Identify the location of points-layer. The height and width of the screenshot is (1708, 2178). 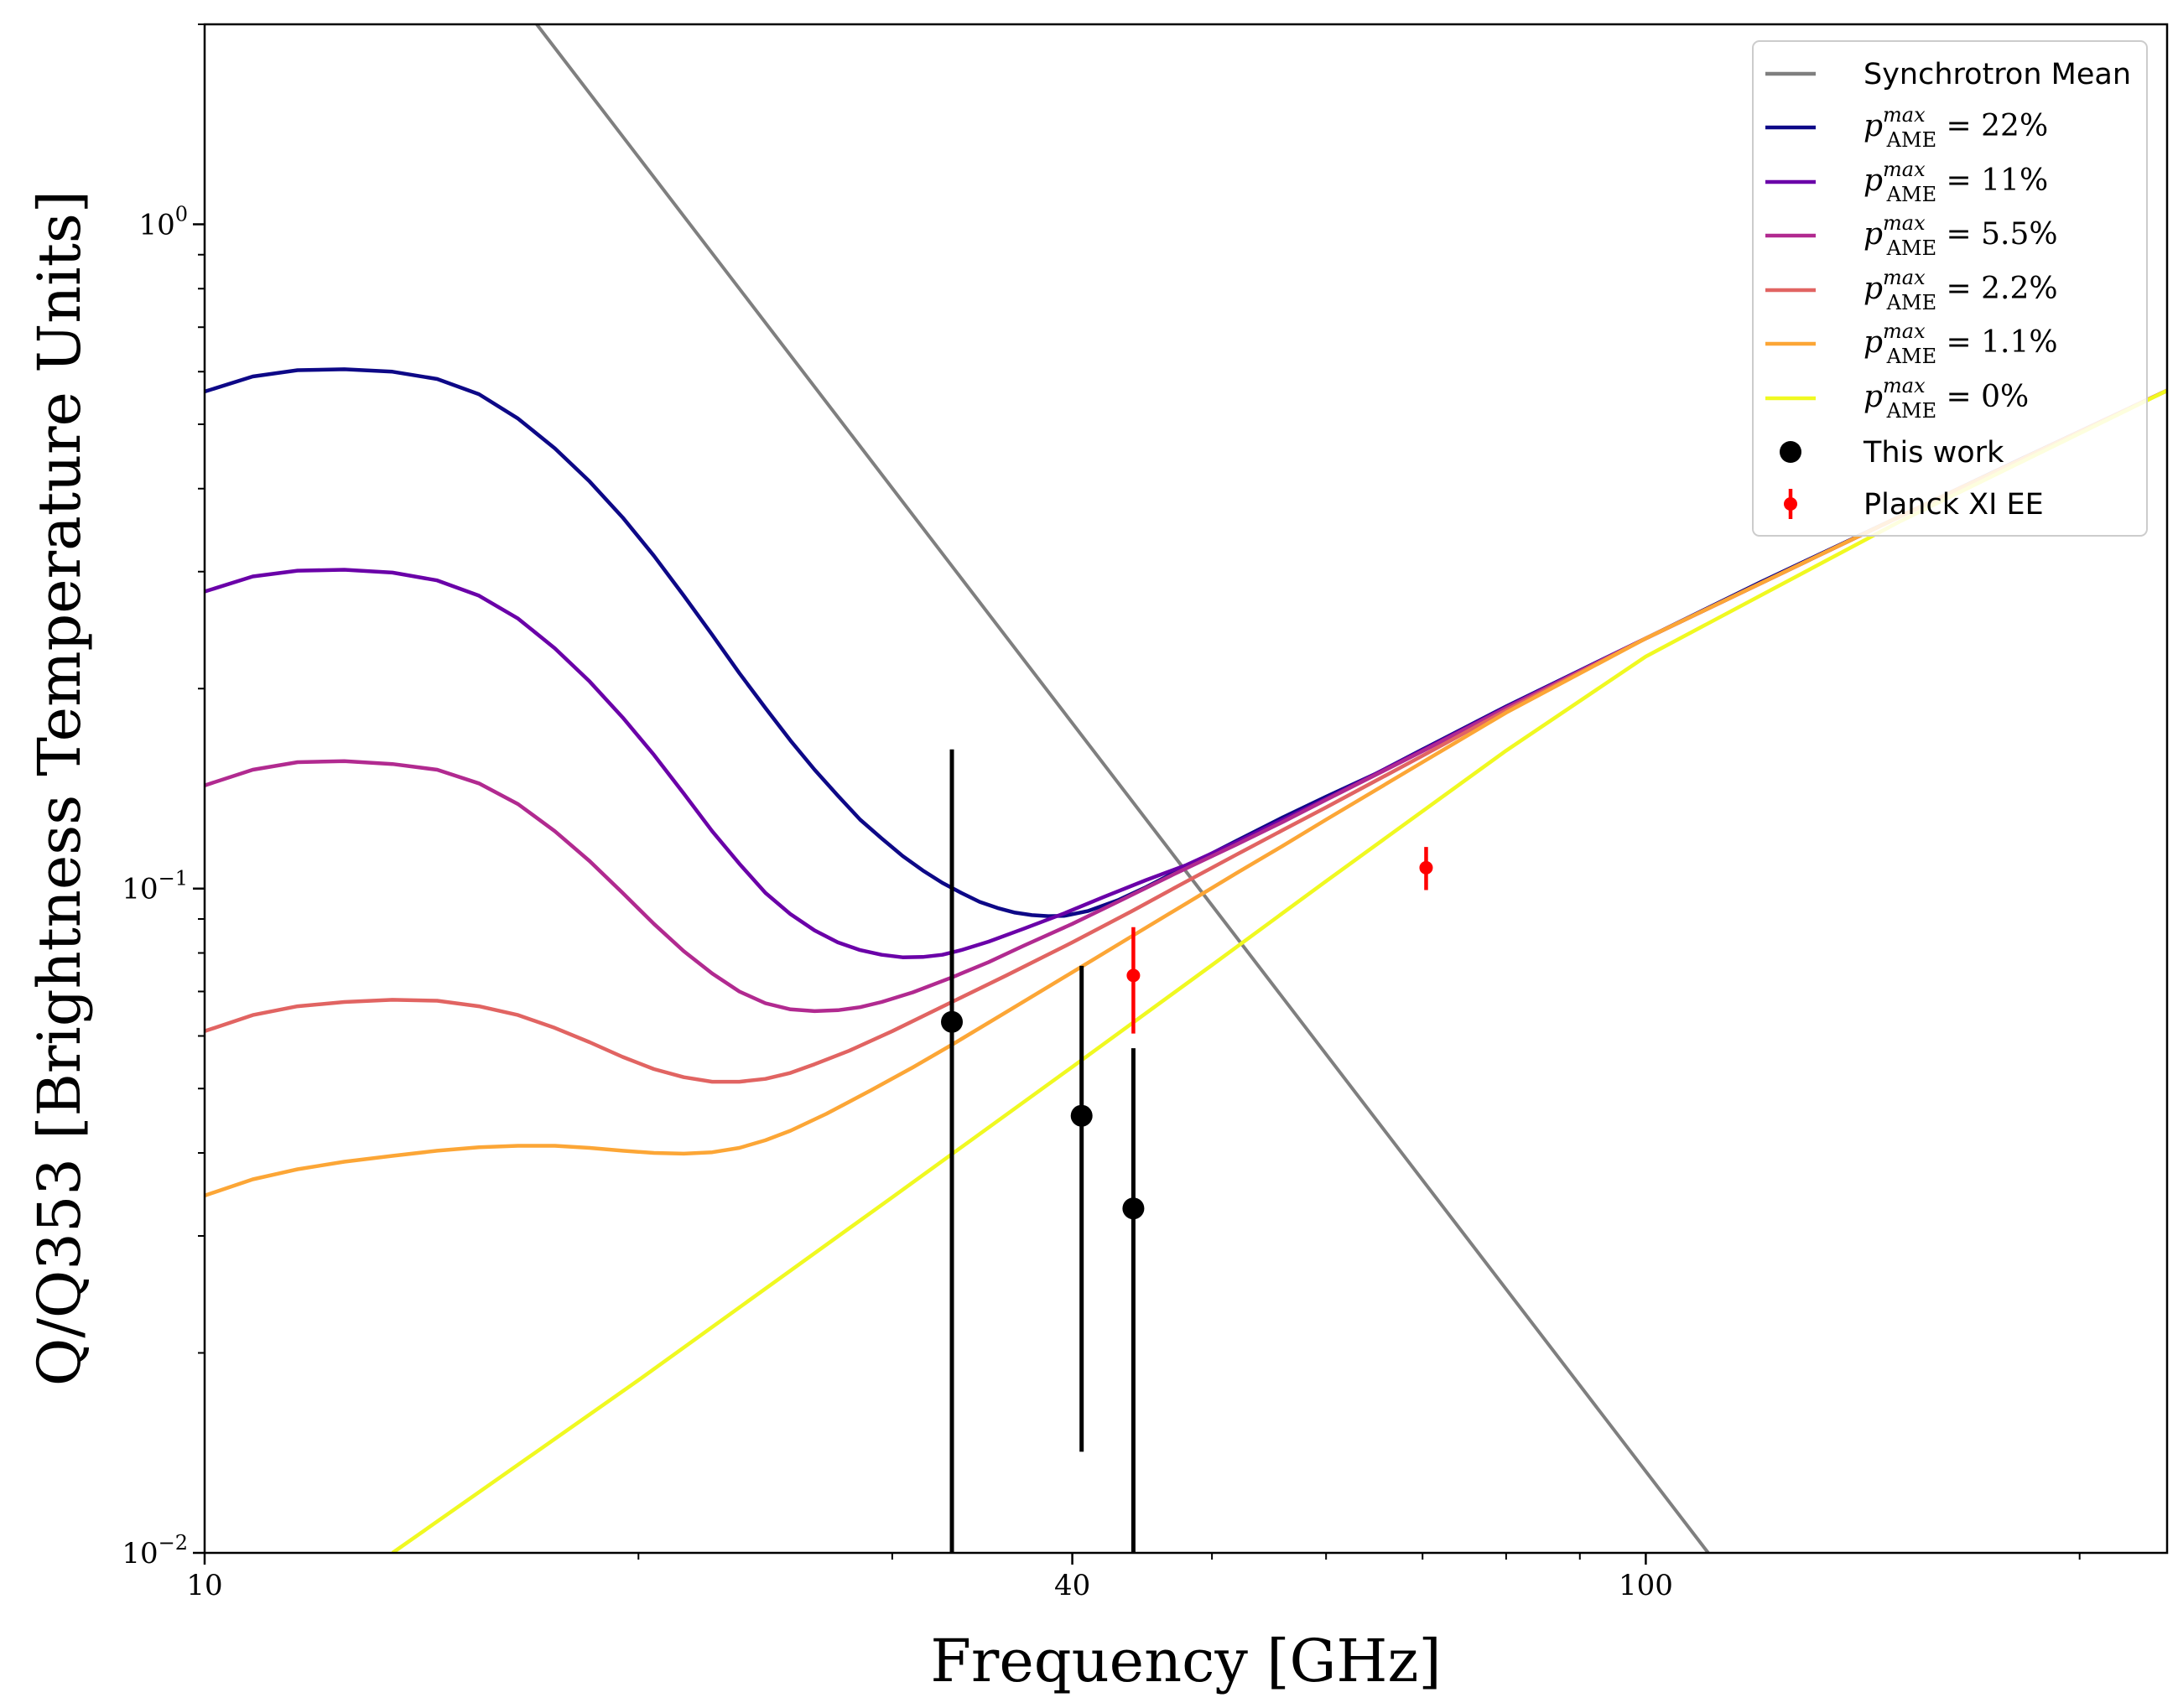
(1187, 1151).